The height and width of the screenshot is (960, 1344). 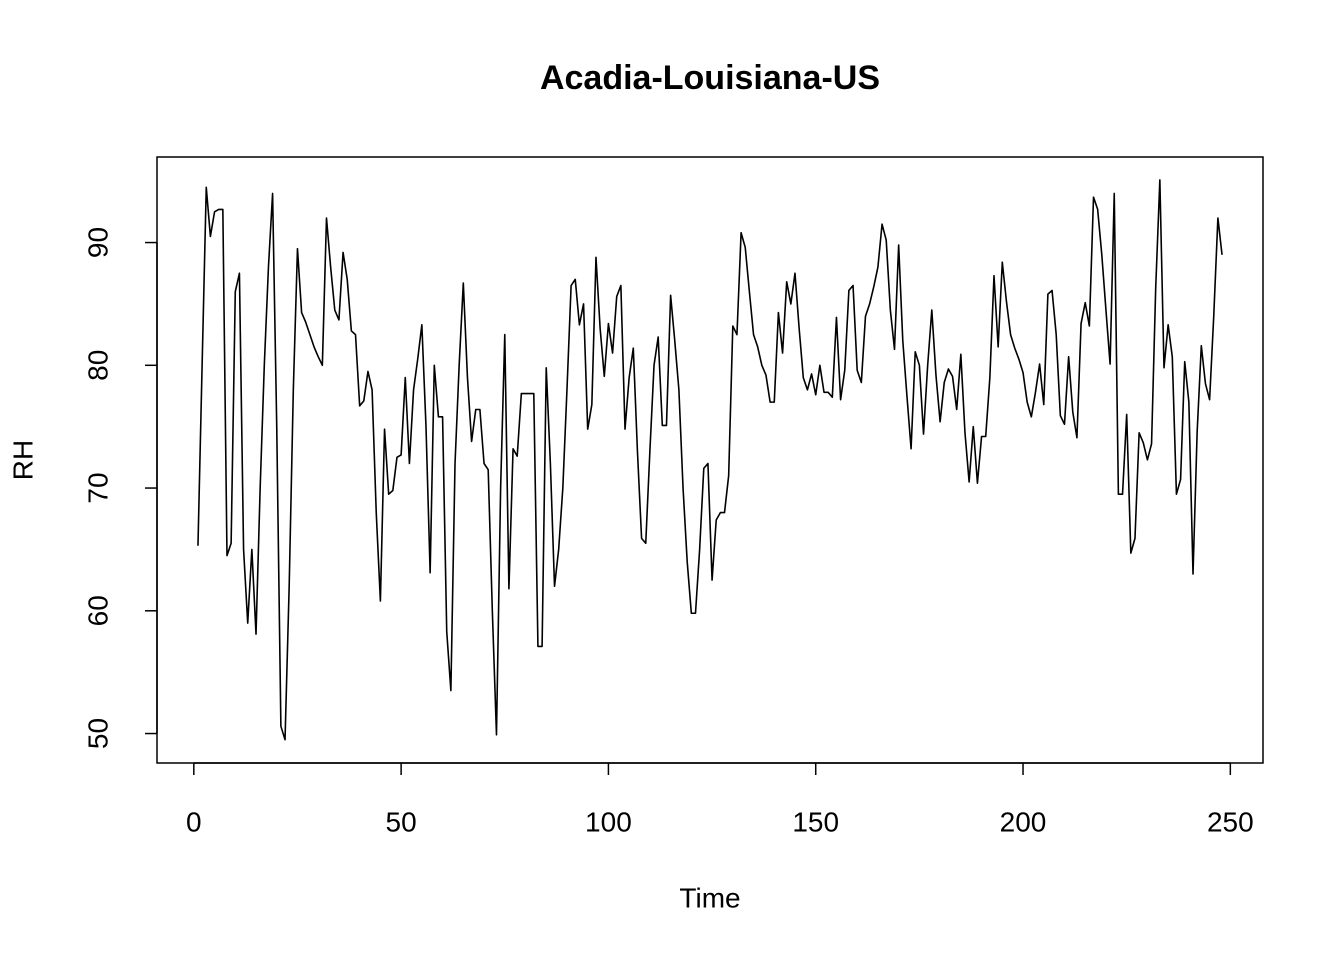 I want to click on y-tick-label: 60, so click(x=97, y=610).